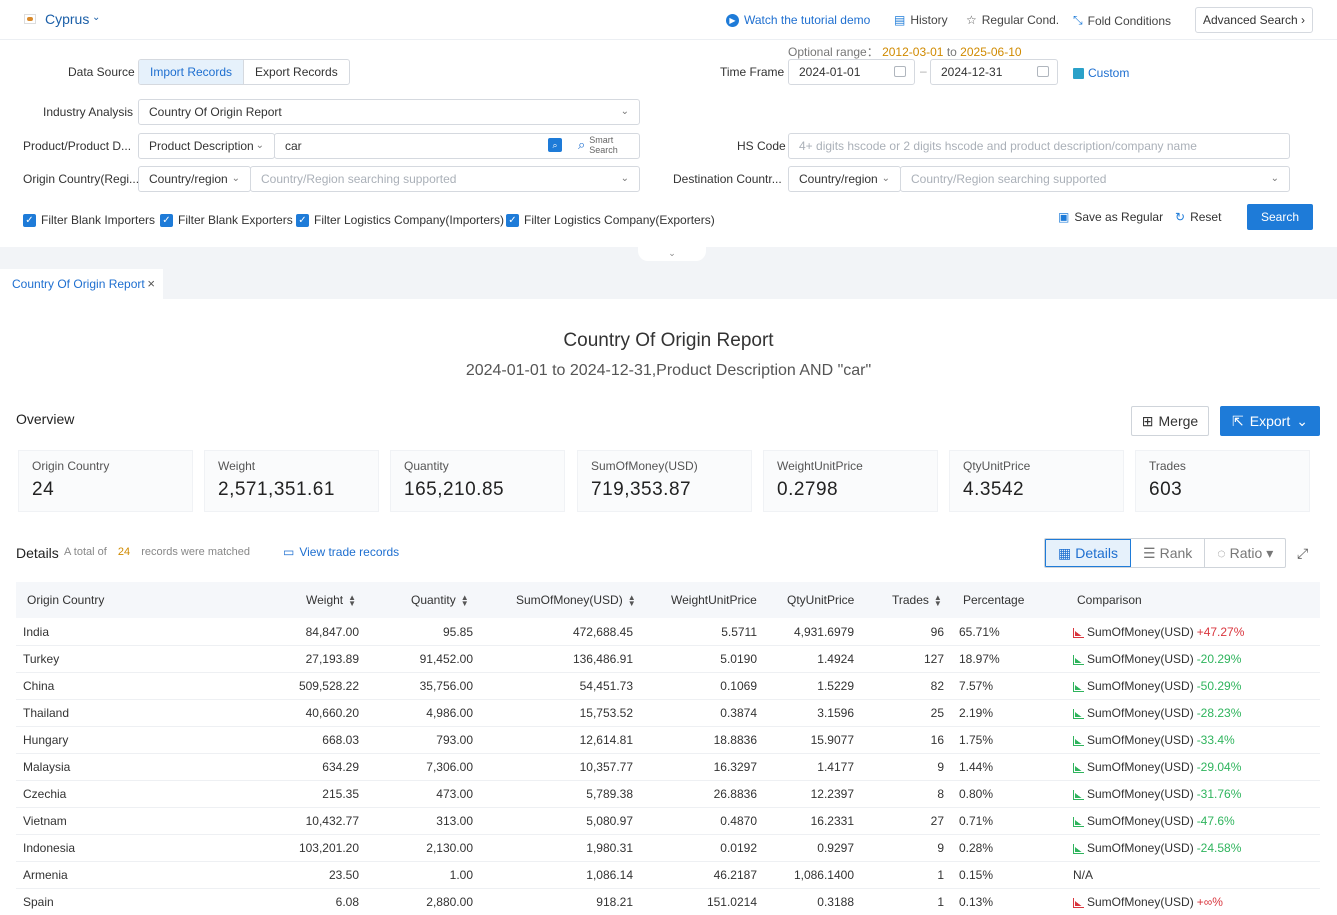 Image resolution: width=1337 pixels, height=915 pixels. What do you see at coordinates (820, 466) in the screenshot?
I see `stat-label: WeightUnitPrice` at bounding box center [820, 466].